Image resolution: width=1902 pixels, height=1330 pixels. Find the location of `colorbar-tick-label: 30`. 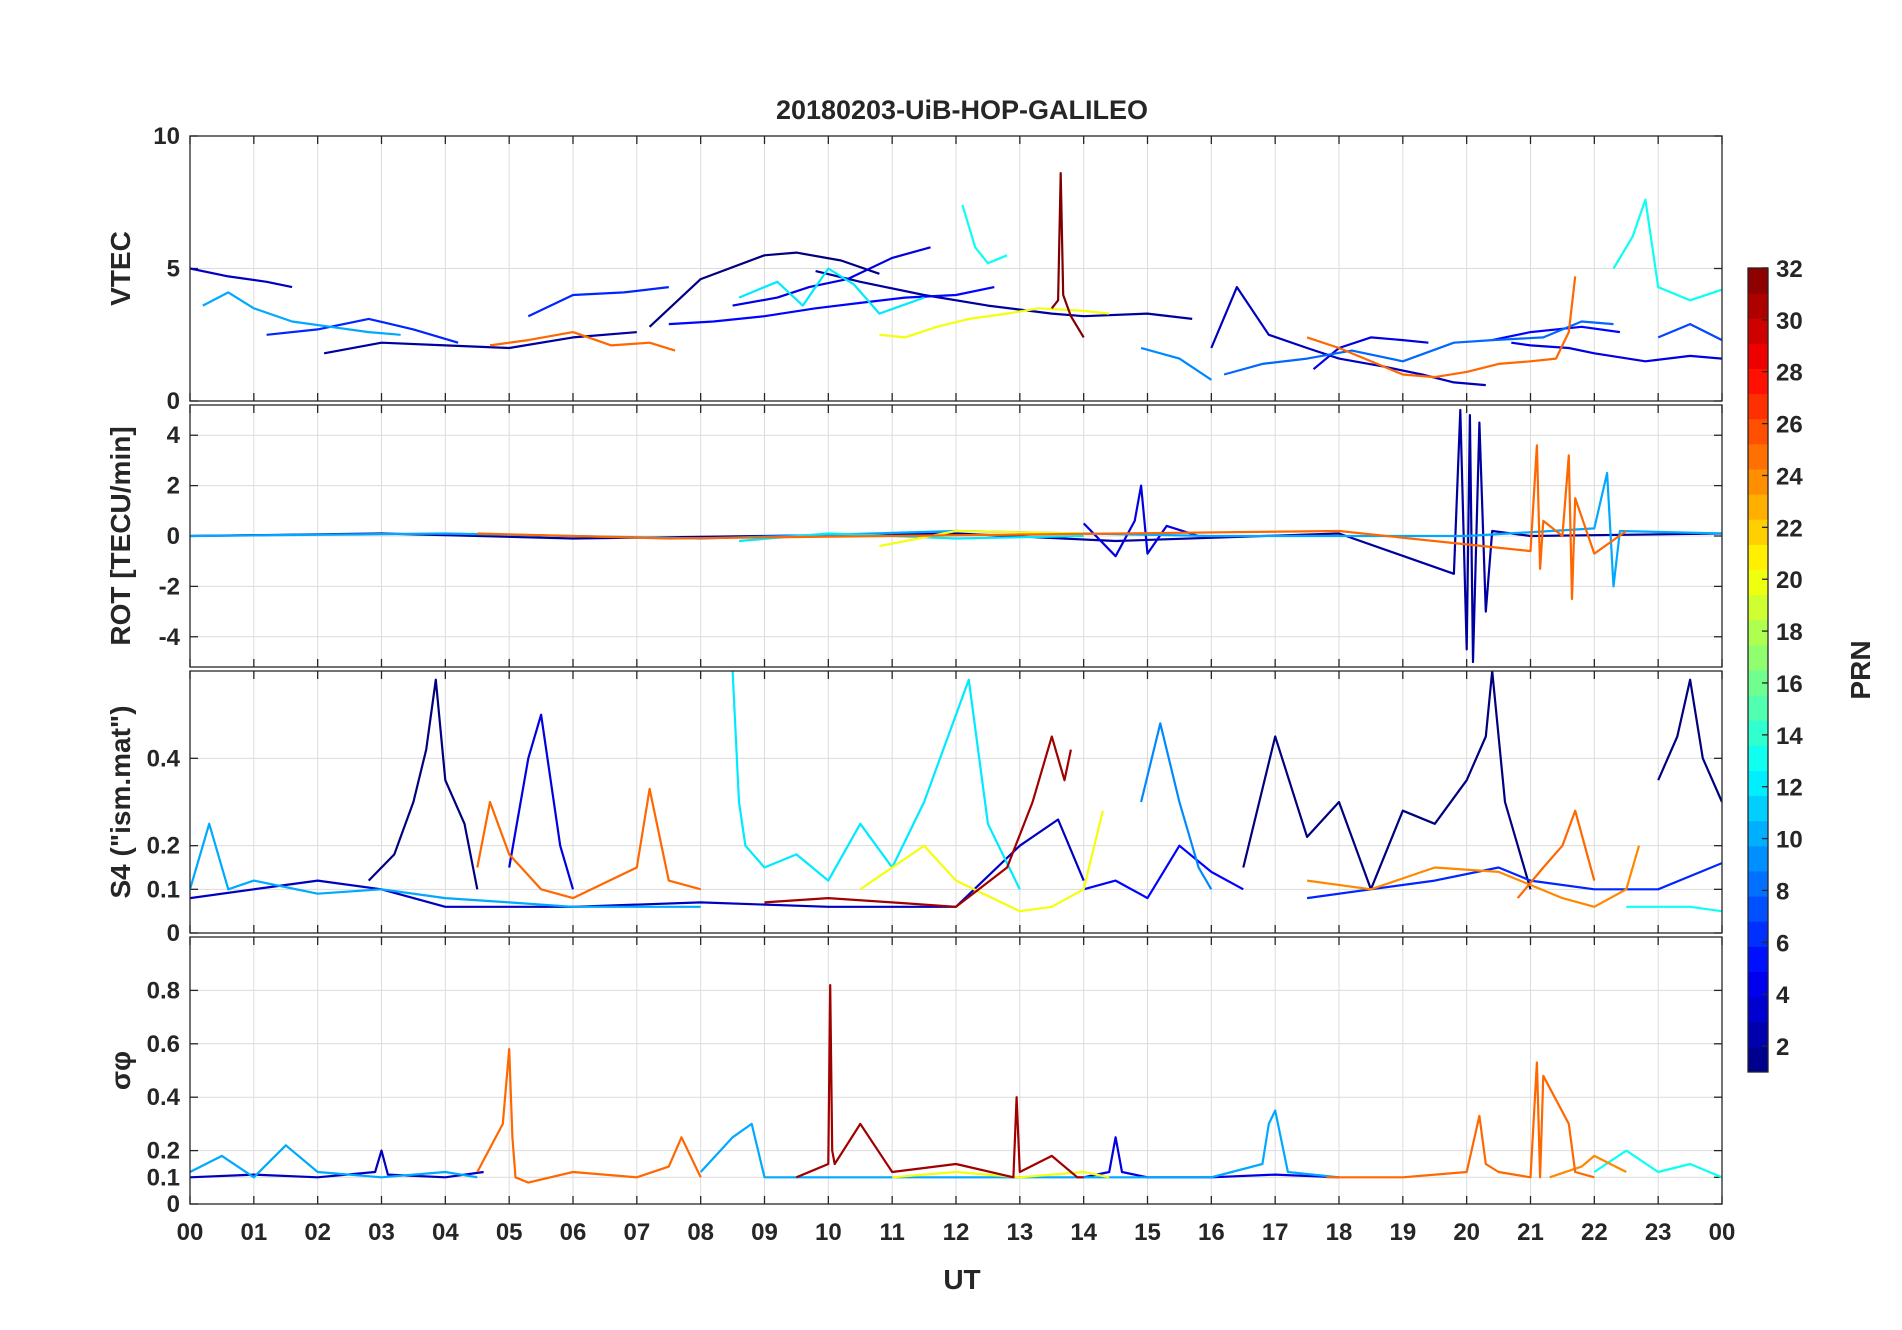

colorbar-tick-label: 30 is located at coordinates (1789, 321).